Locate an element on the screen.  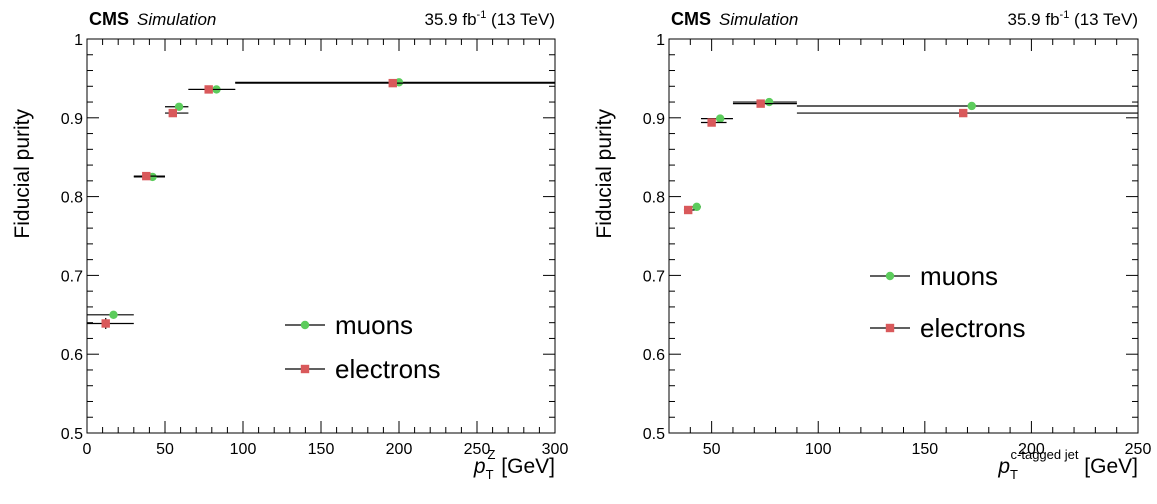
series-electrons is located at coordinates (910, 157).